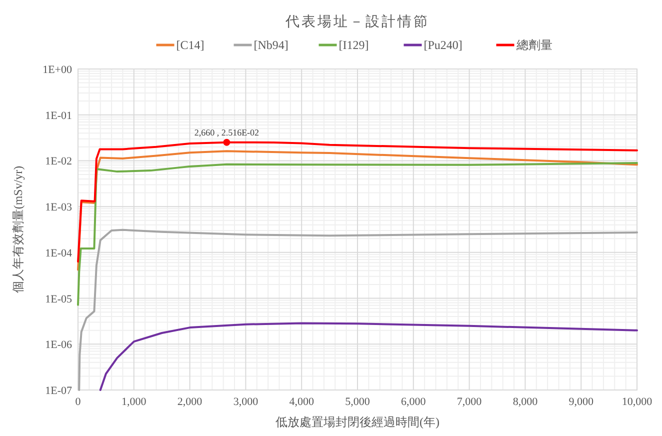 The image size is (662, 436). Describe the element at coordinates (58, 162) in the screenshot. I see `y-tick-label: 1E-02` at that location.